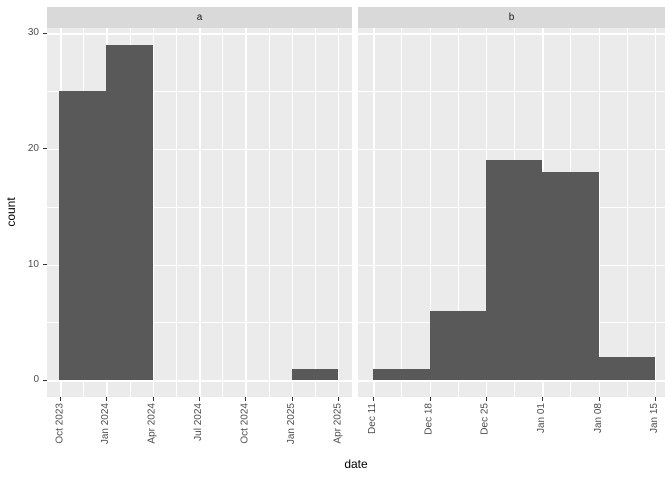 The image size is (672, 480). I want to click on gridline-minor-h, so click(511, 91).